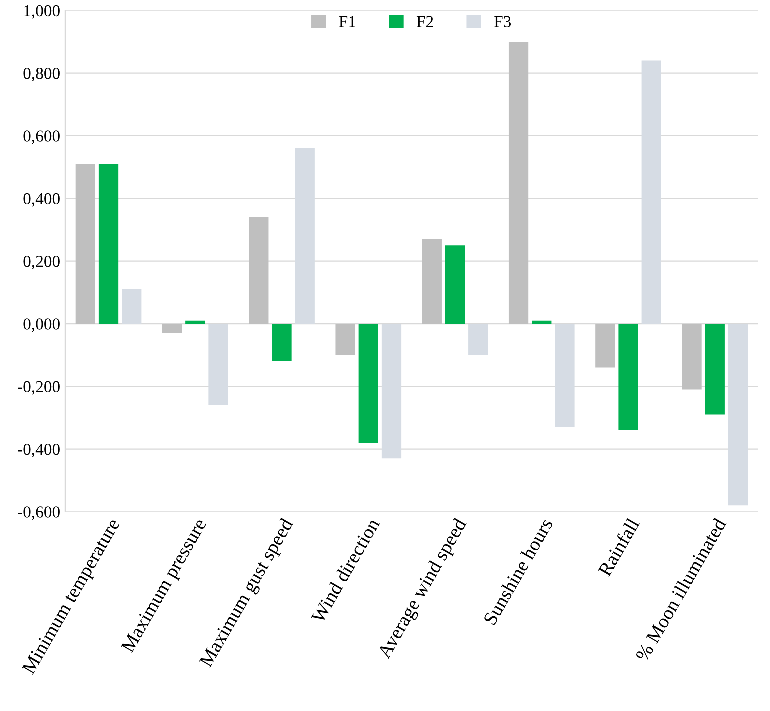  What do you see at coordinates (42, 263) in the screenshot?
I see `y-tick-label: 0,200` at bounding box center [42, 263].